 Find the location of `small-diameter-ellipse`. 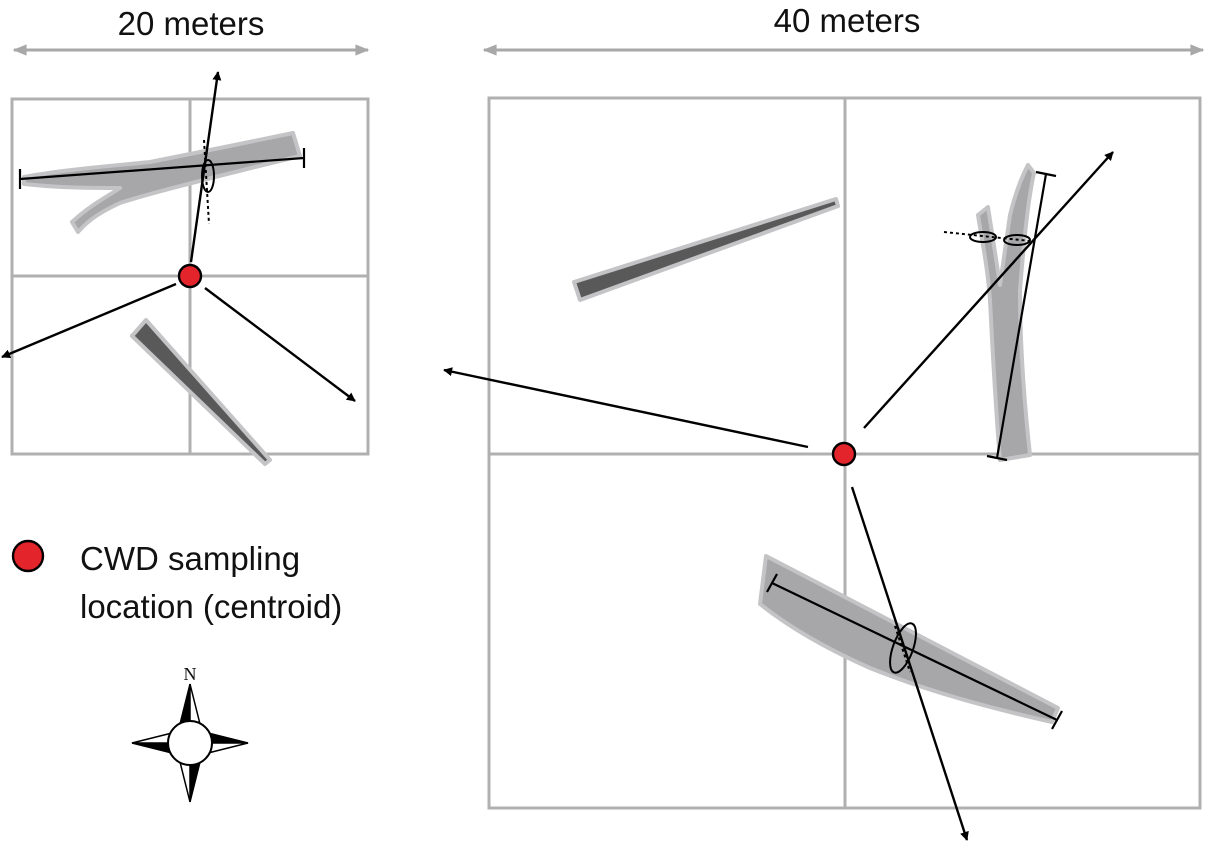

small-diameter-ellipse is located at coordinates (208, 176).